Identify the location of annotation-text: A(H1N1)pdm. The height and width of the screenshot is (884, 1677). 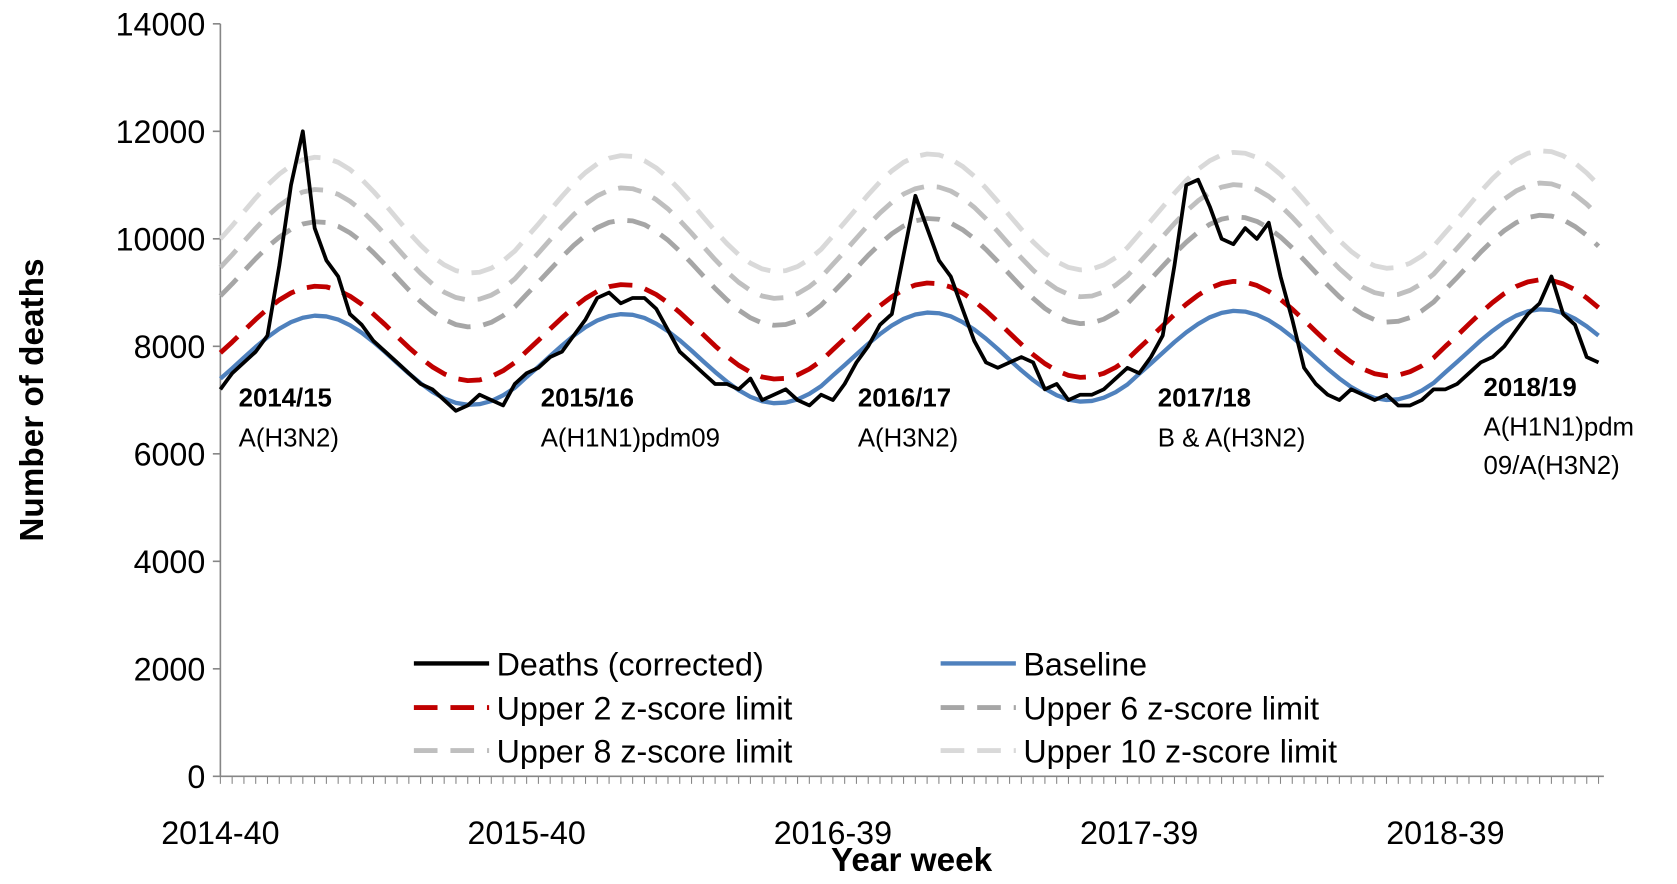
(1559, 428).